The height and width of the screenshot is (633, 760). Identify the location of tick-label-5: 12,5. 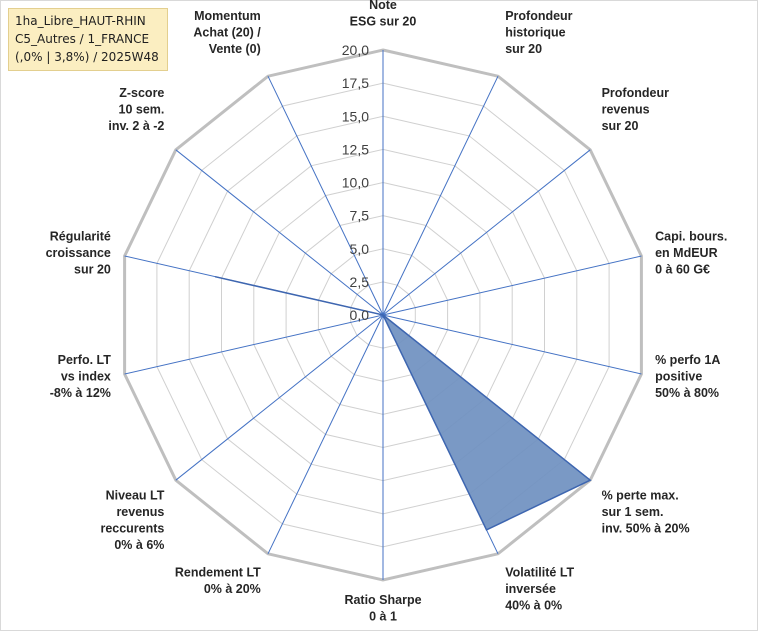
(355, 149).